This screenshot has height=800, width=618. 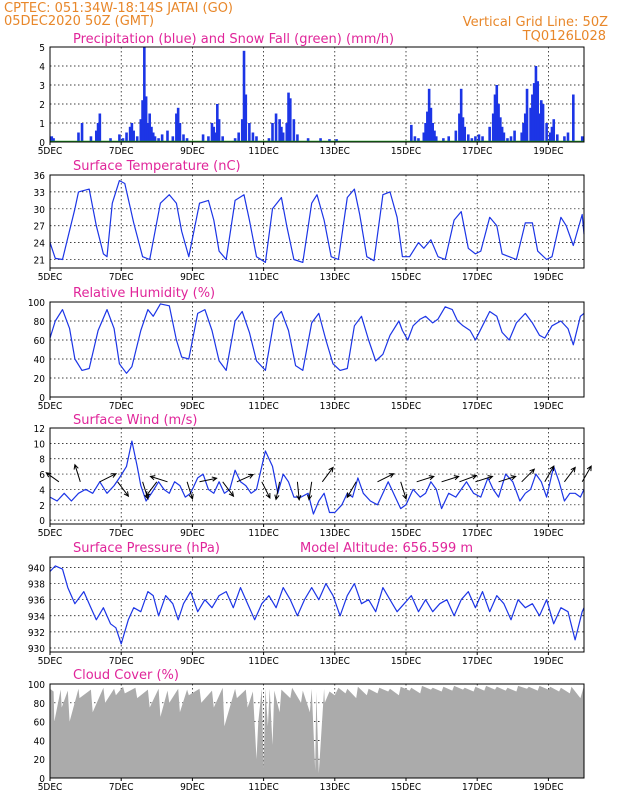 I want to click on temperature-ytick-label: 33, so click(x=39, y=193).